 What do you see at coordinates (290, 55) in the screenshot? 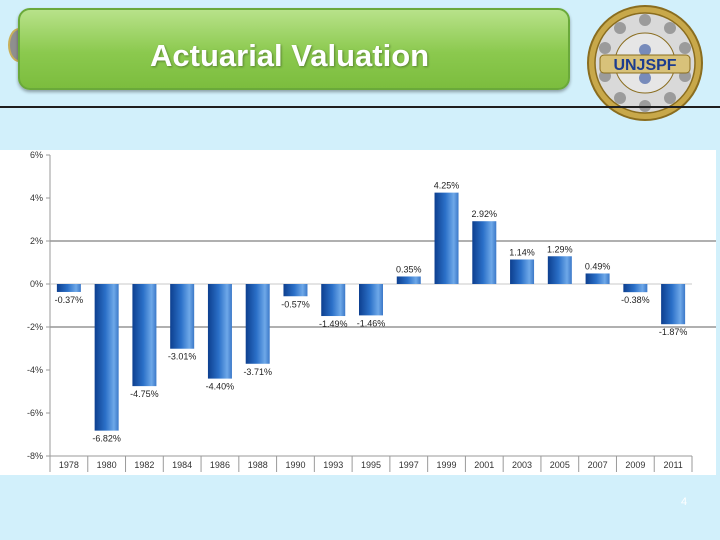
I see `slide-title: Actuarial Valuation` at bounding box center [290, 55].